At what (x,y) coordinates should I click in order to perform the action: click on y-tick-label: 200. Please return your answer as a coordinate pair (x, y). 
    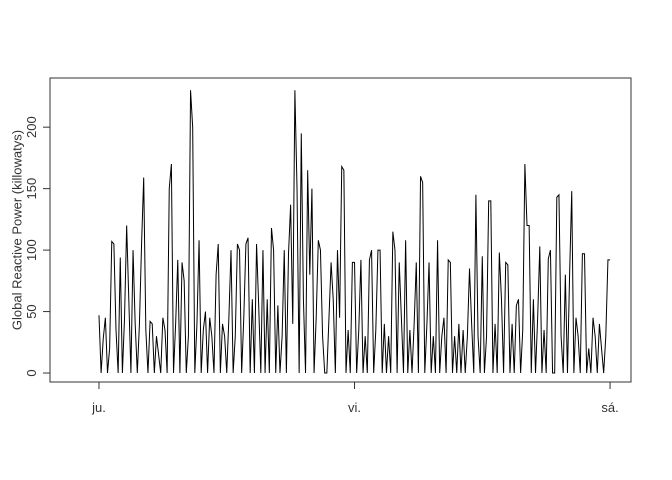
    Looking at the image, I should click on (31, 127).